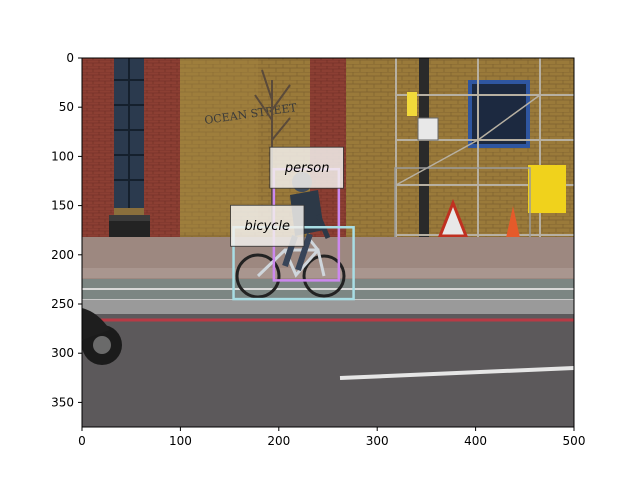  Describe the element at coordinates (377, 441) in the screenshot. I see `x-tick-label: 300` at that location.